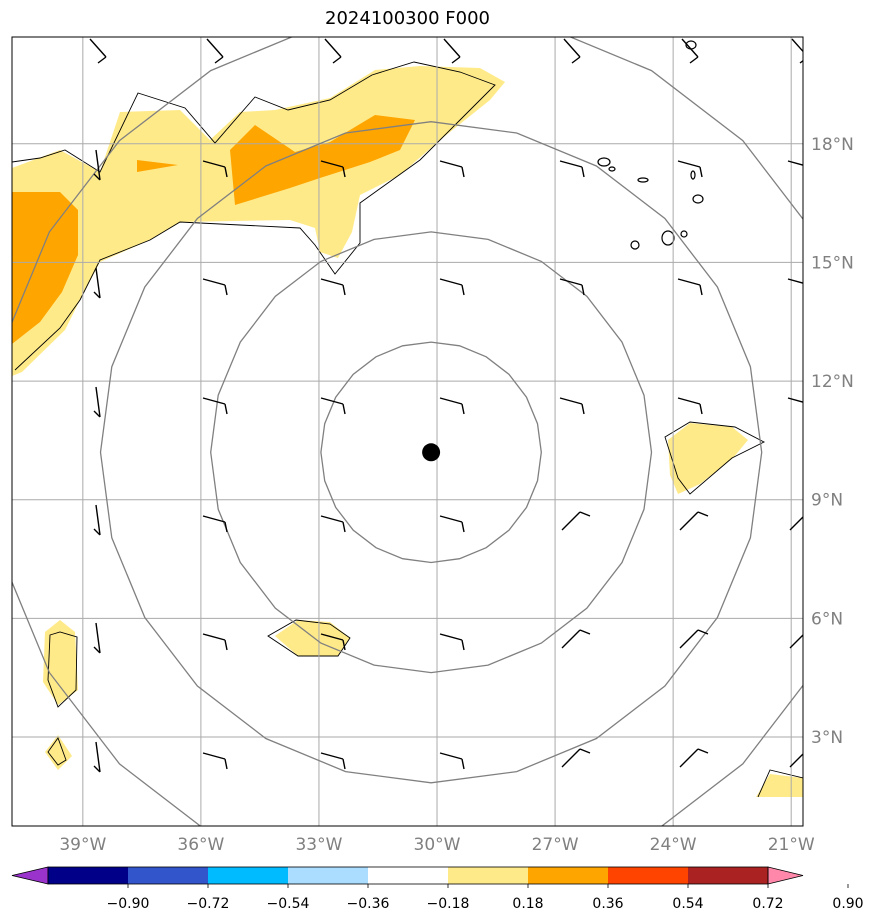 Image resolution: width=873 pixels, height=924 pixels. Describe the element at coordinates (318, 845) in the screenshot. I see `longitude-tick-label: 33°W` at that location.